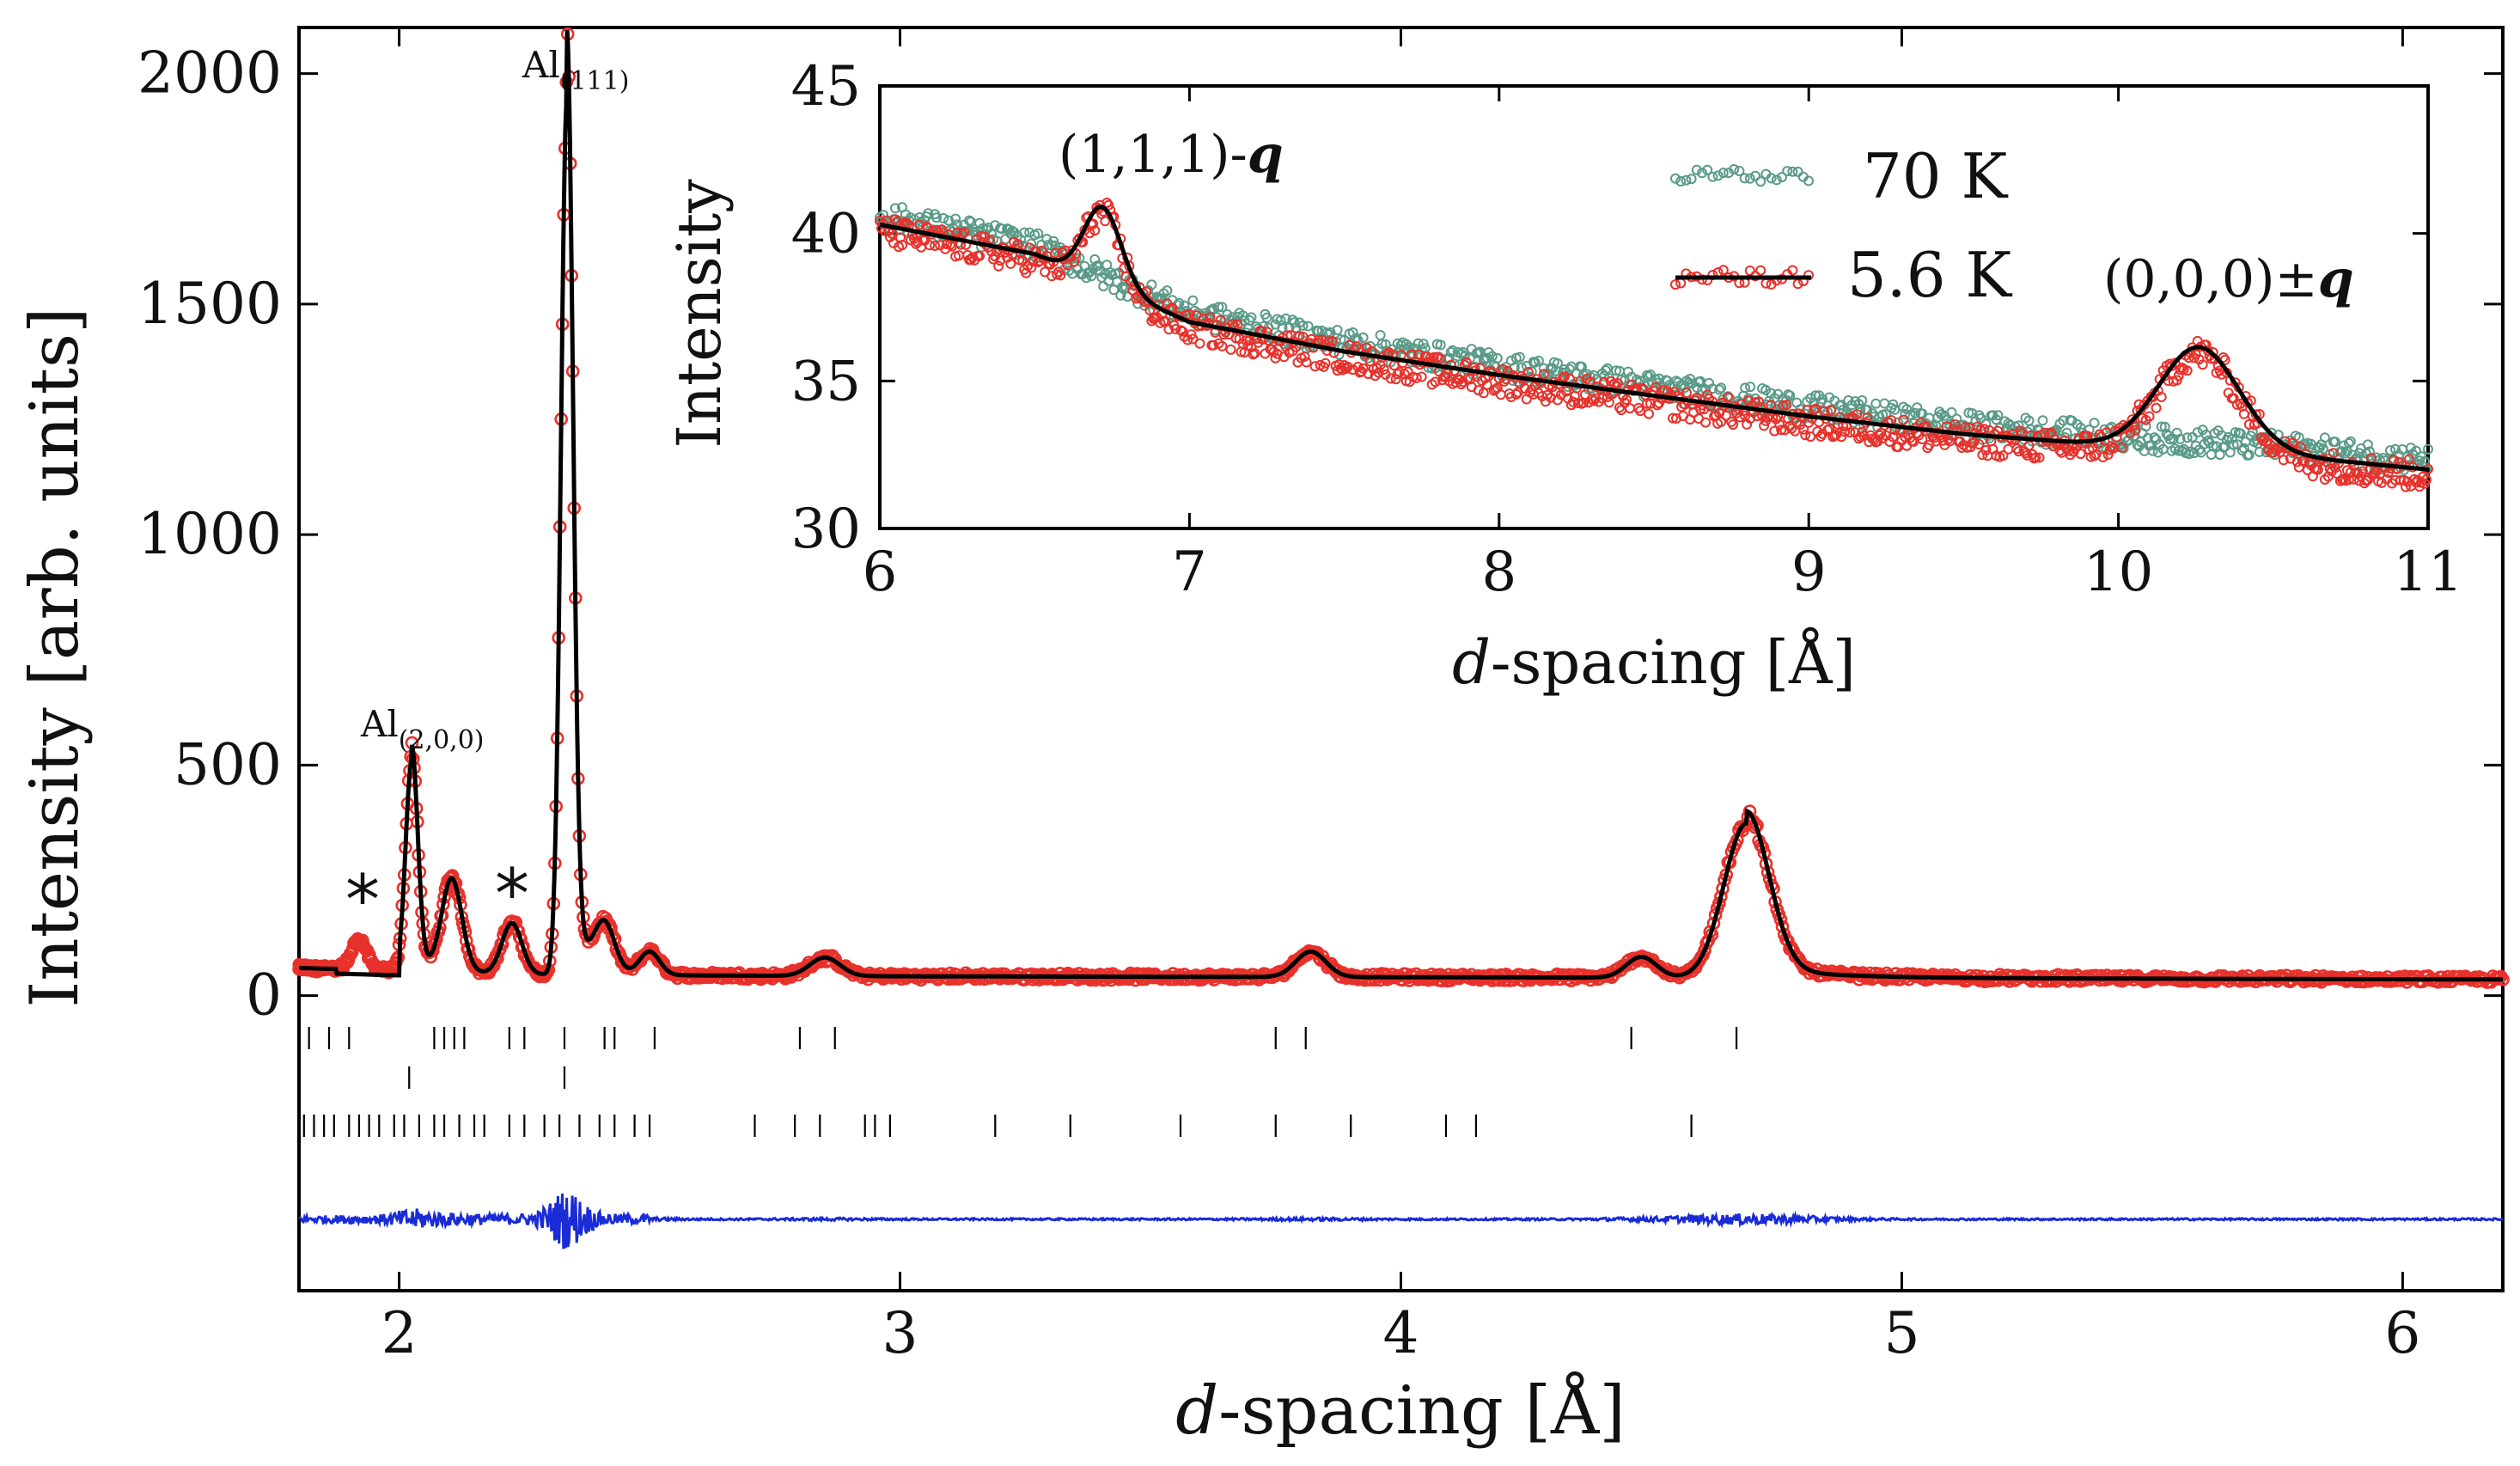 The height and width of the screenshot is (1466, 2520). I want to click on main-ytick-label-2000: 2000, so click(209, 73).